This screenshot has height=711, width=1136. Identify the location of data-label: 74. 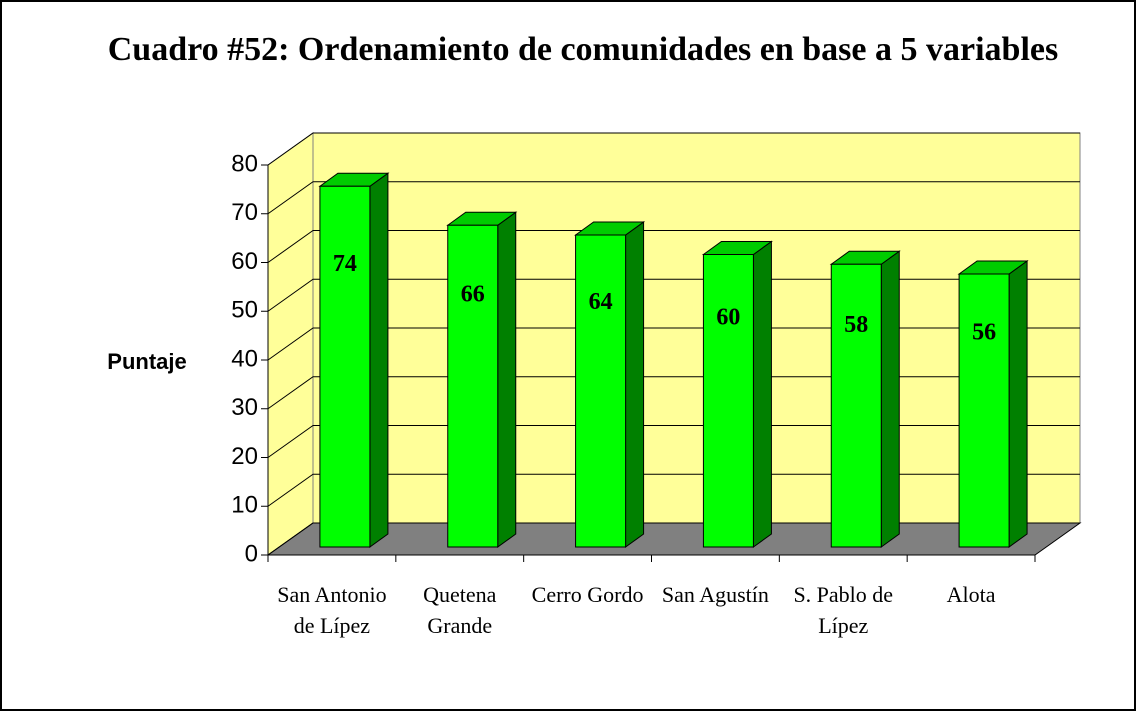
(345, 264).